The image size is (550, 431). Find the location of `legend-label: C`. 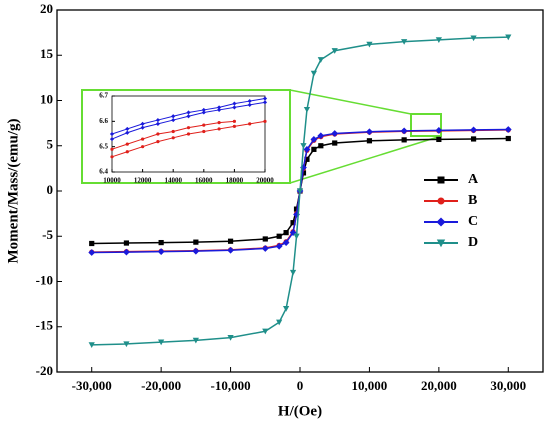

legend-label: C is located at coordinates (473, 221).